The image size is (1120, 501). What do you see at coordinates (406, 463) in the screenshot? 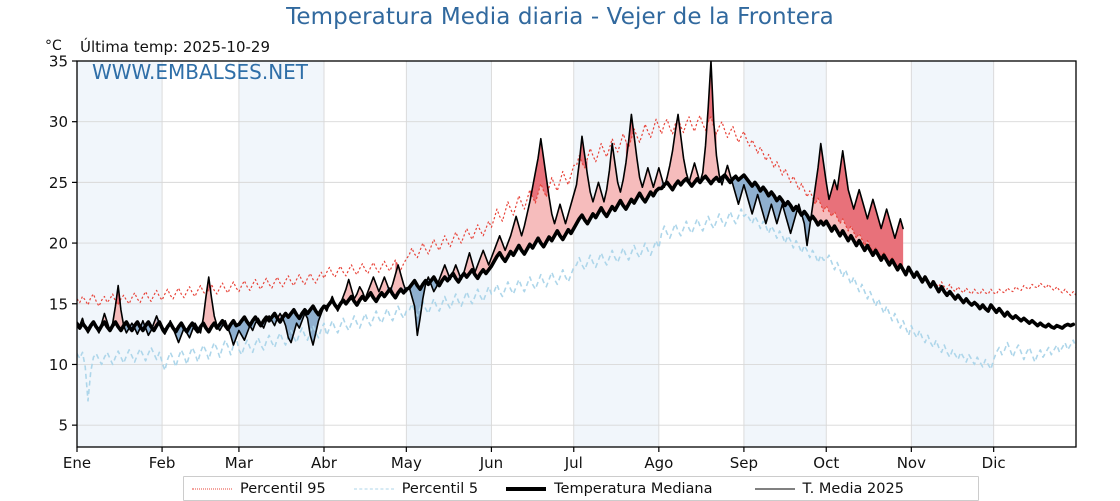
I see `x-tick-label: May` at bounding box center [406, 463].